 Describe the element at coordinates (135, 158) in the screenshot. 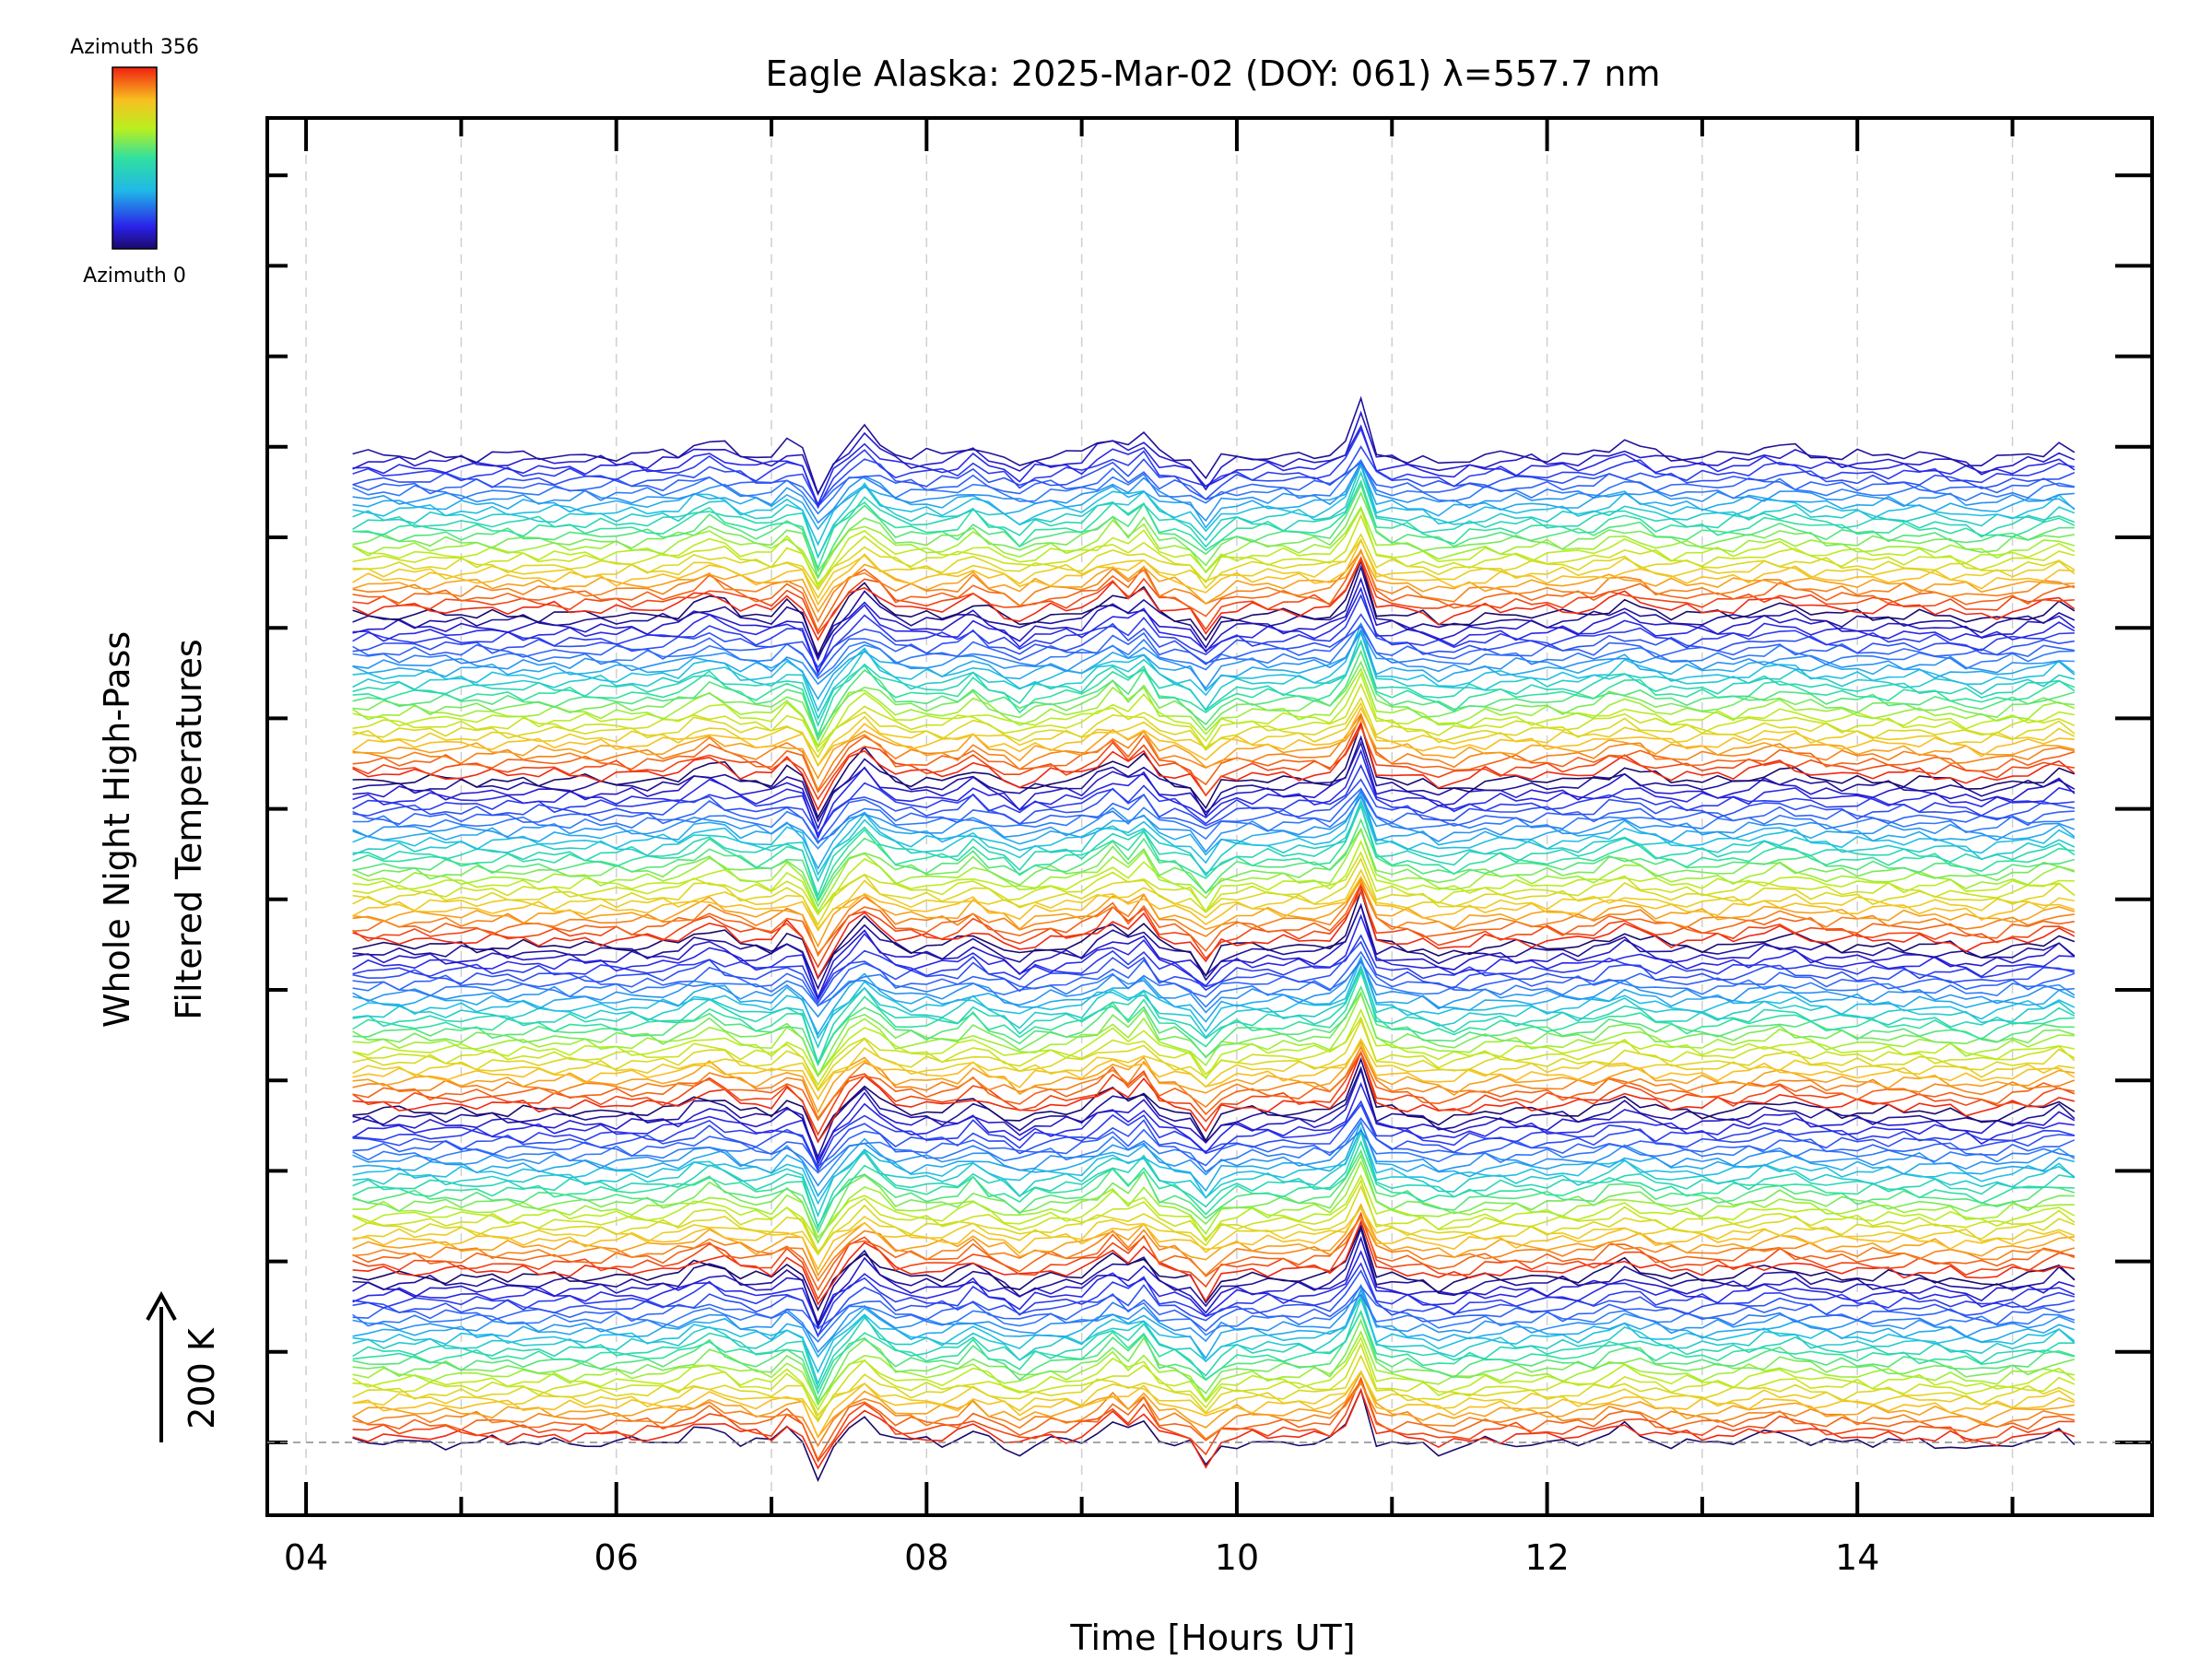

I see `colorbar` at that location.